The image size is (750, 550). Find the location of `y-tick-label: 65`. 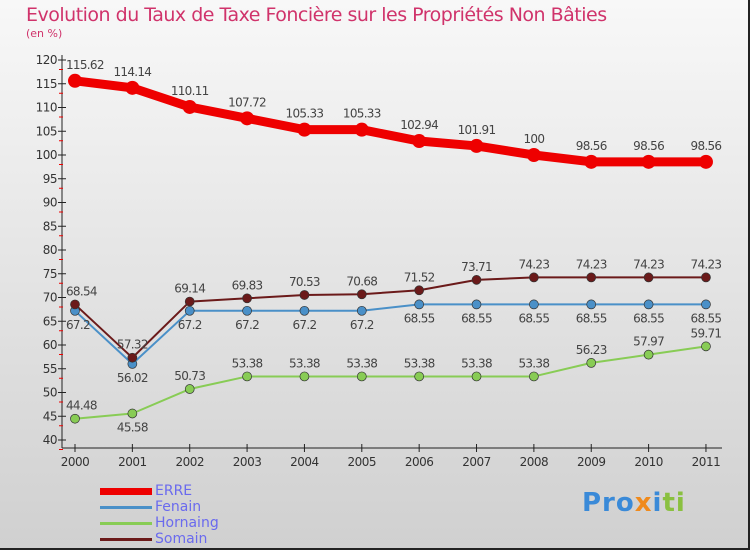

y-tick-label: 65 is located at coordinates (50, 321).